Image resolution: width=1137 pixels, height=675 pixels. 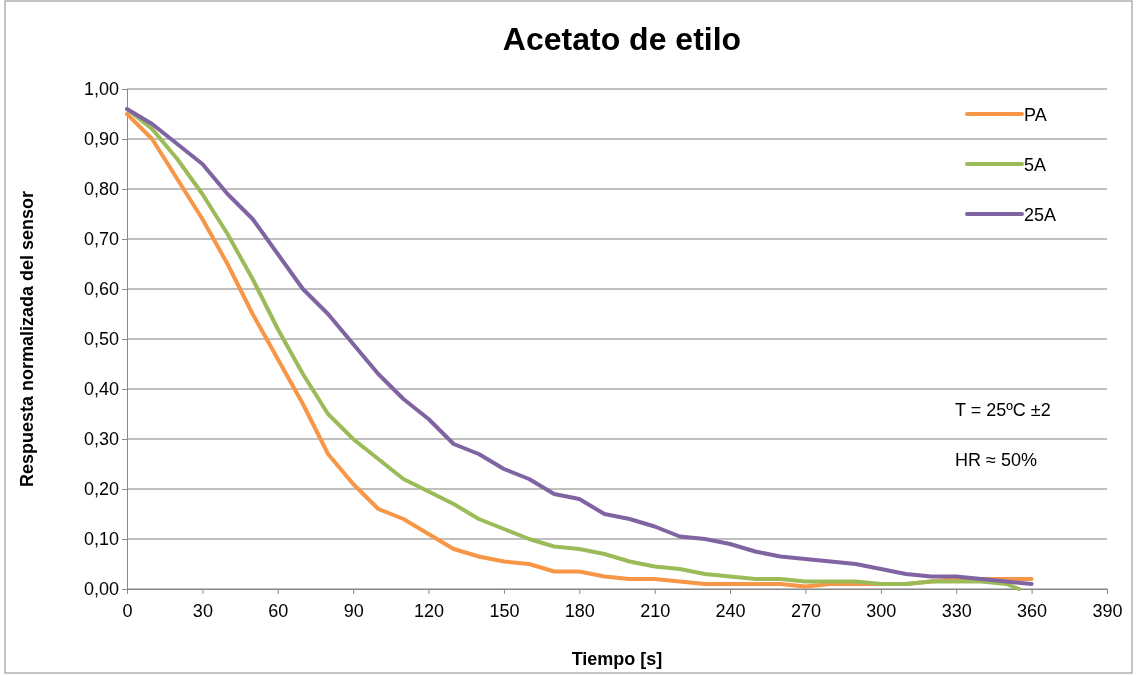 I want to click on x-tick-label: 300, so click(x=881, y=610).